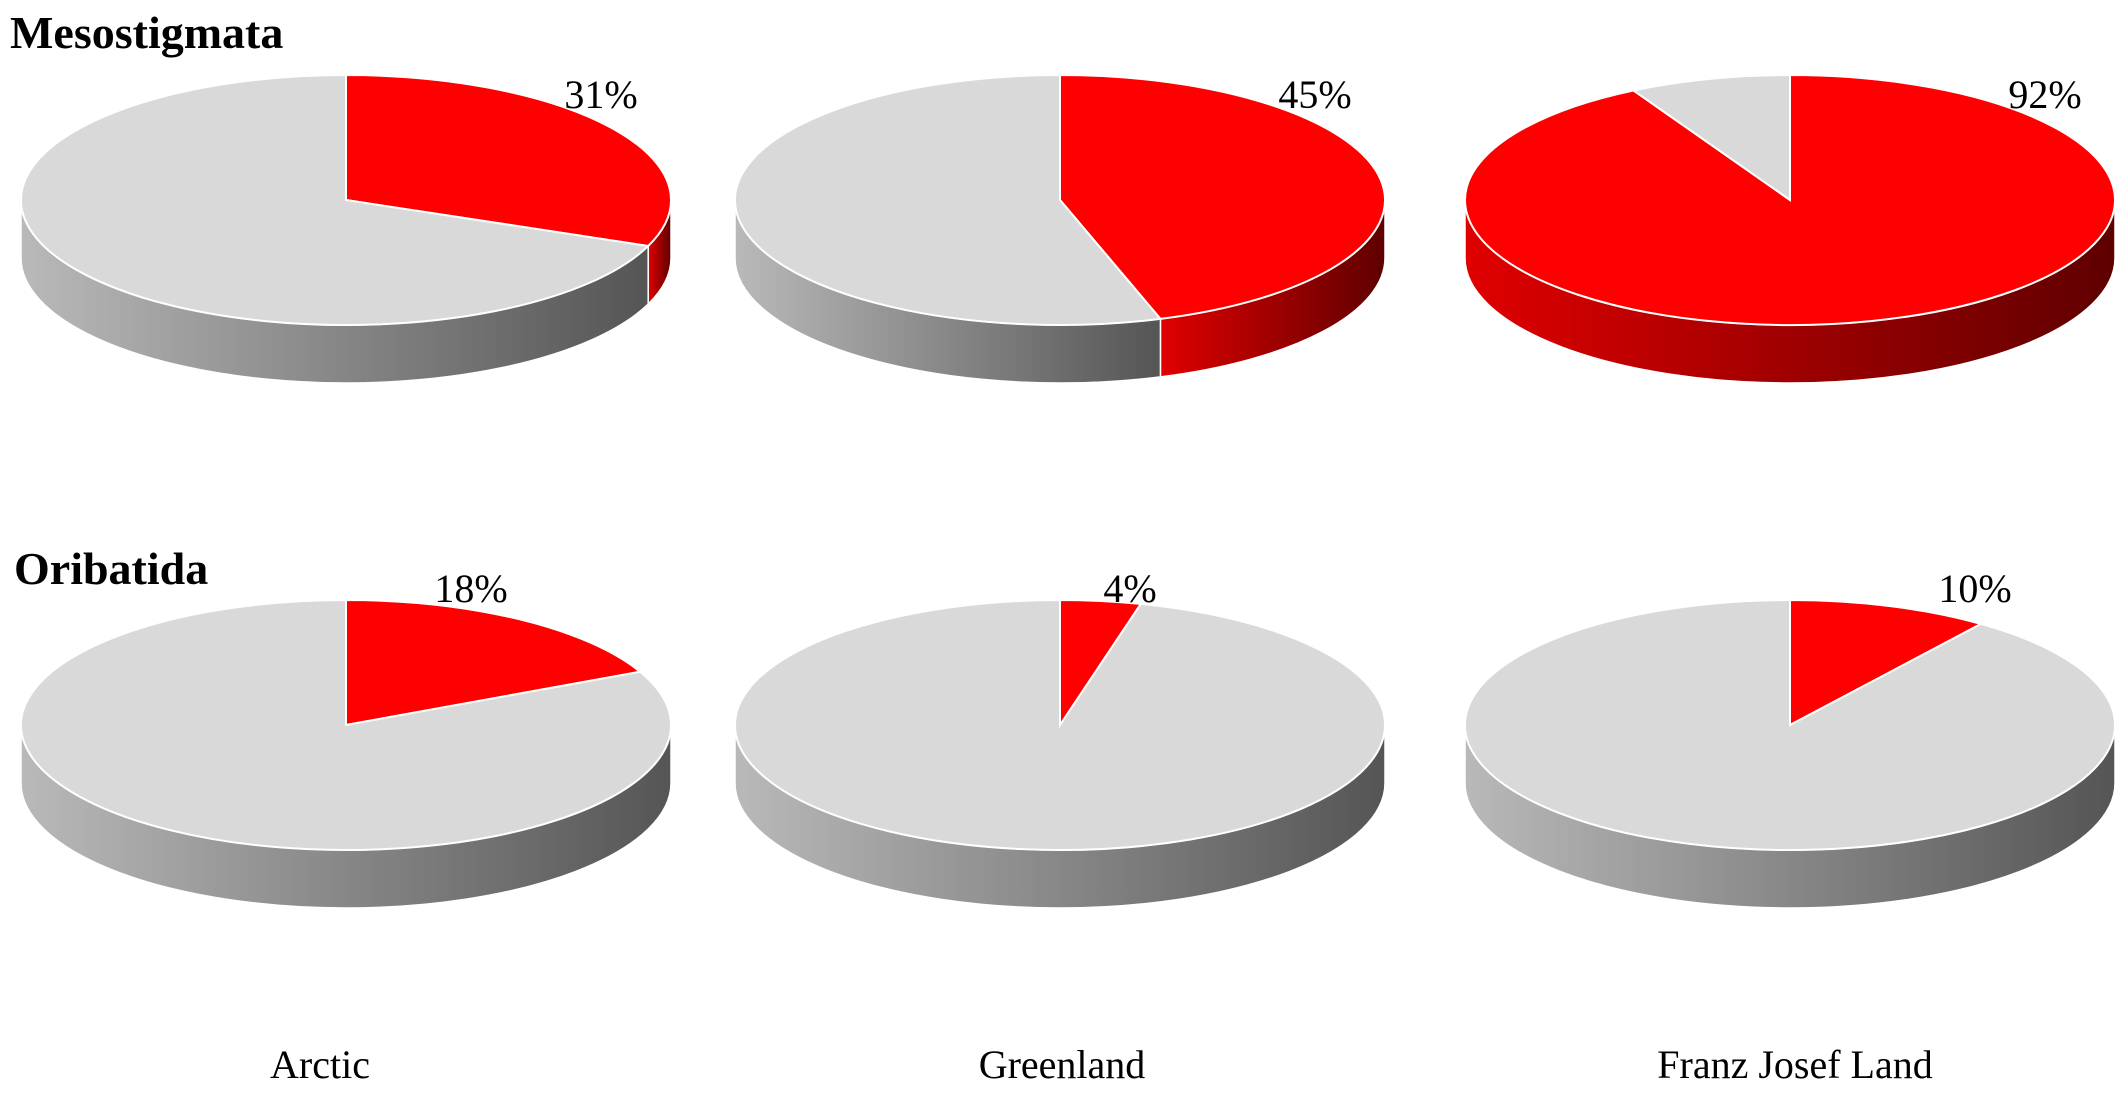  I want to click on pie-slice-highlight-mesostigmata-arctic, so click(508, 160).